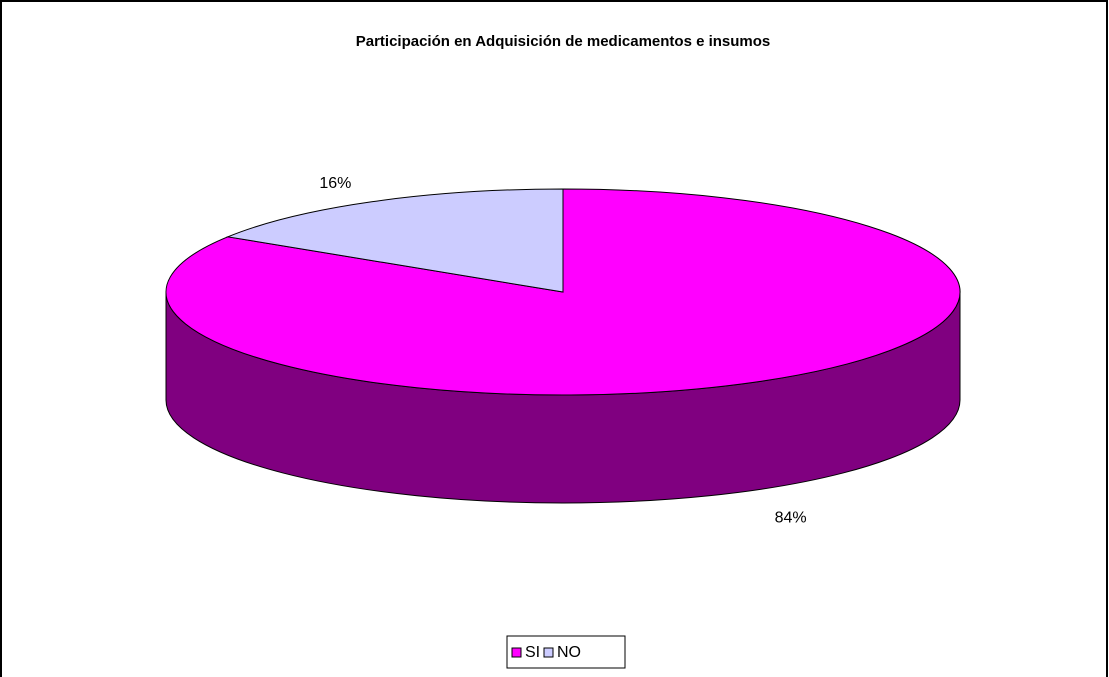 This screenshot has height=677, width=1109. I want to click on legend: SI NO, so click(546, 652).